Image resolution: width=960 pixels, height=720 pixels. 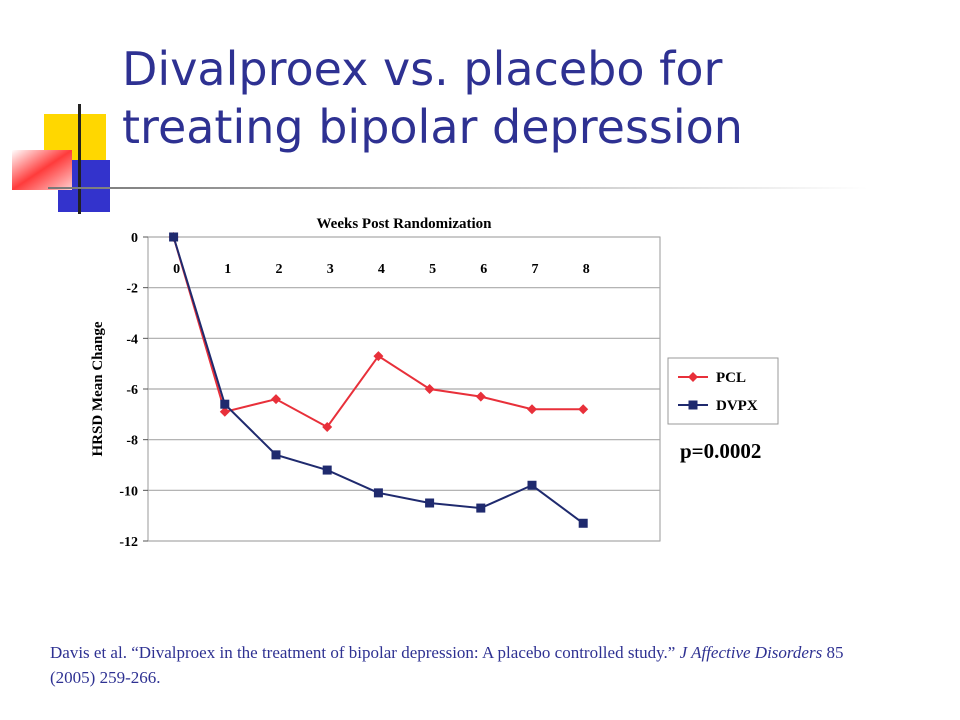 What do you see at coordinates (132, 289) in the screenshot?
I see `y-tick-label: -2` at bounding box center [132, 289].